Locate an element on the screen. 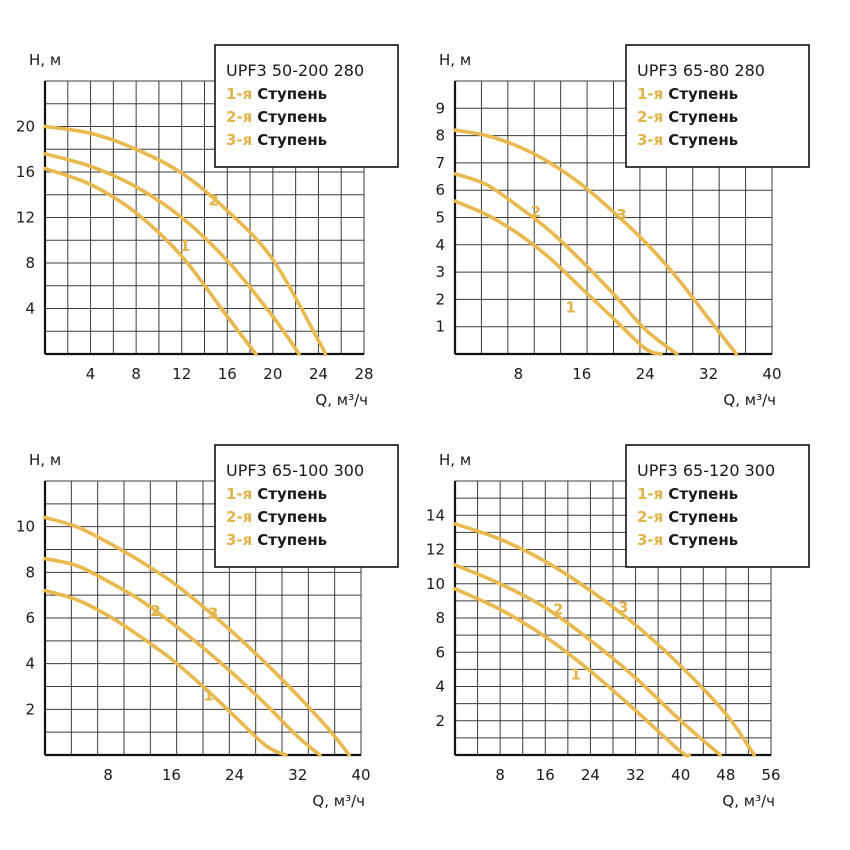 Image resolution: width=850 pixels, height=850 pixels. x-tick-label: 28 is located at coordinates (363, 374).